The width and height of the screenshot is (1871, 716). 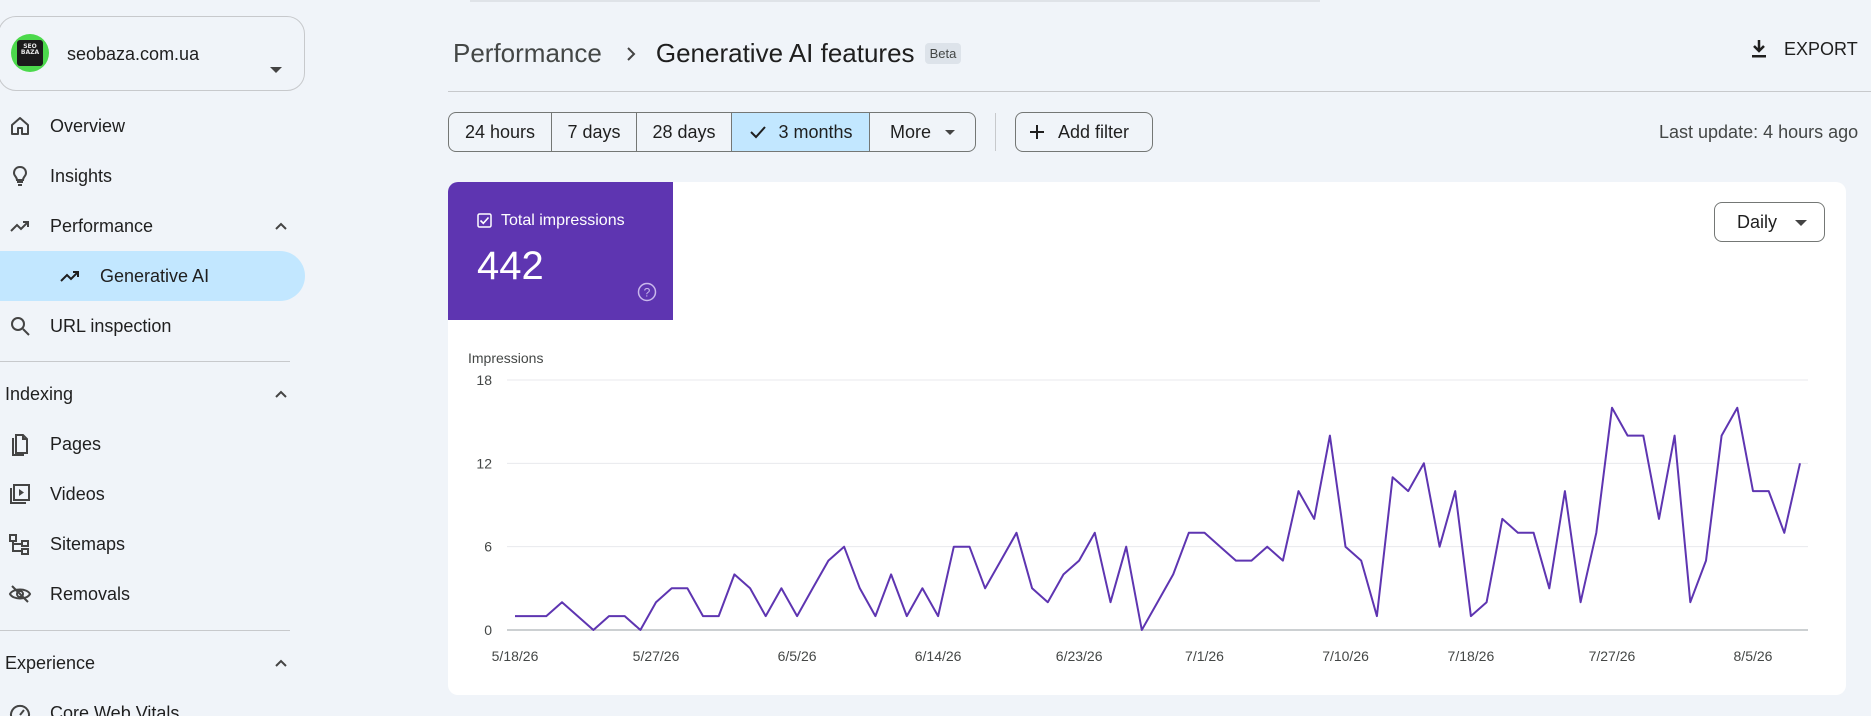 I want to click on download-icon, so click(x=1759, y=49).